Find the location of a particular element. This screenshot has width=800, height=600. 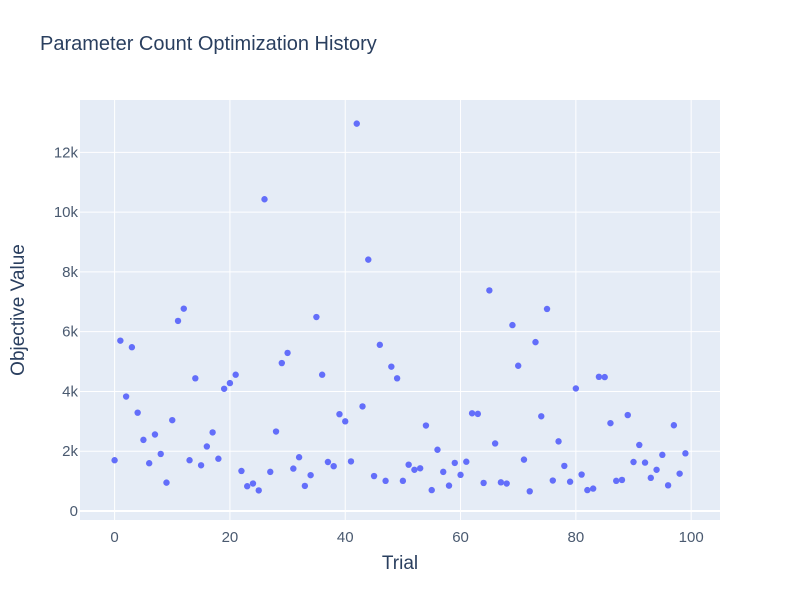

x-tick-label: 20 is located at coordinates (230, 537).